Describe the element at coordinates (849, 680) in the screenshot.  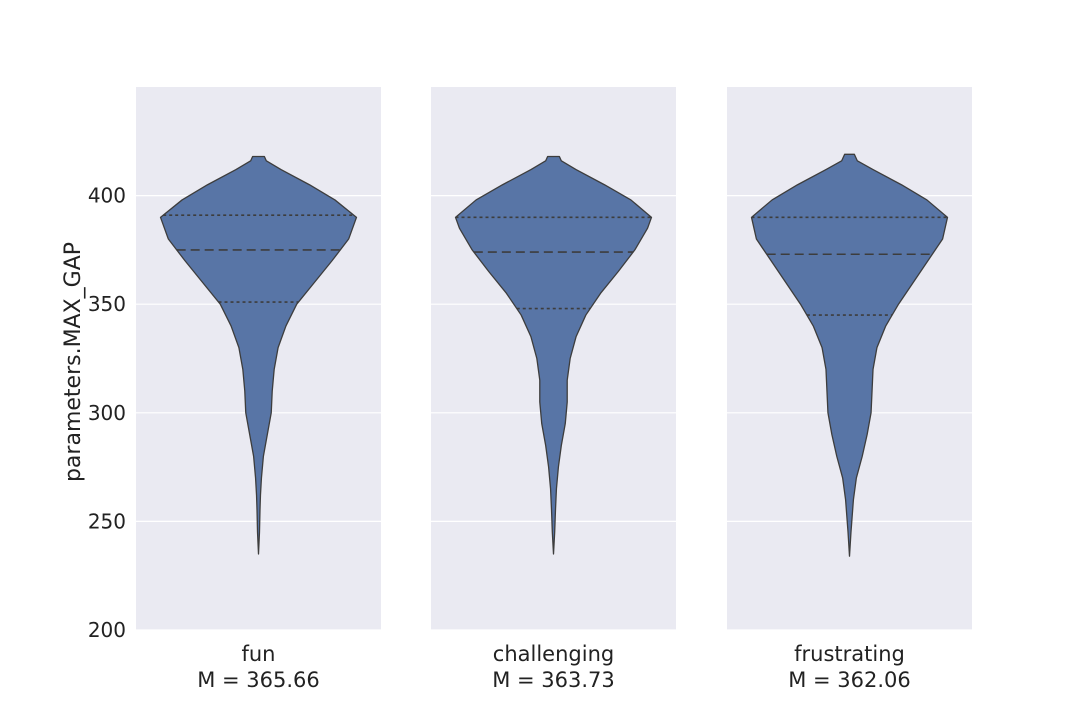
I see `mean-label: M = 362.06` at that location.